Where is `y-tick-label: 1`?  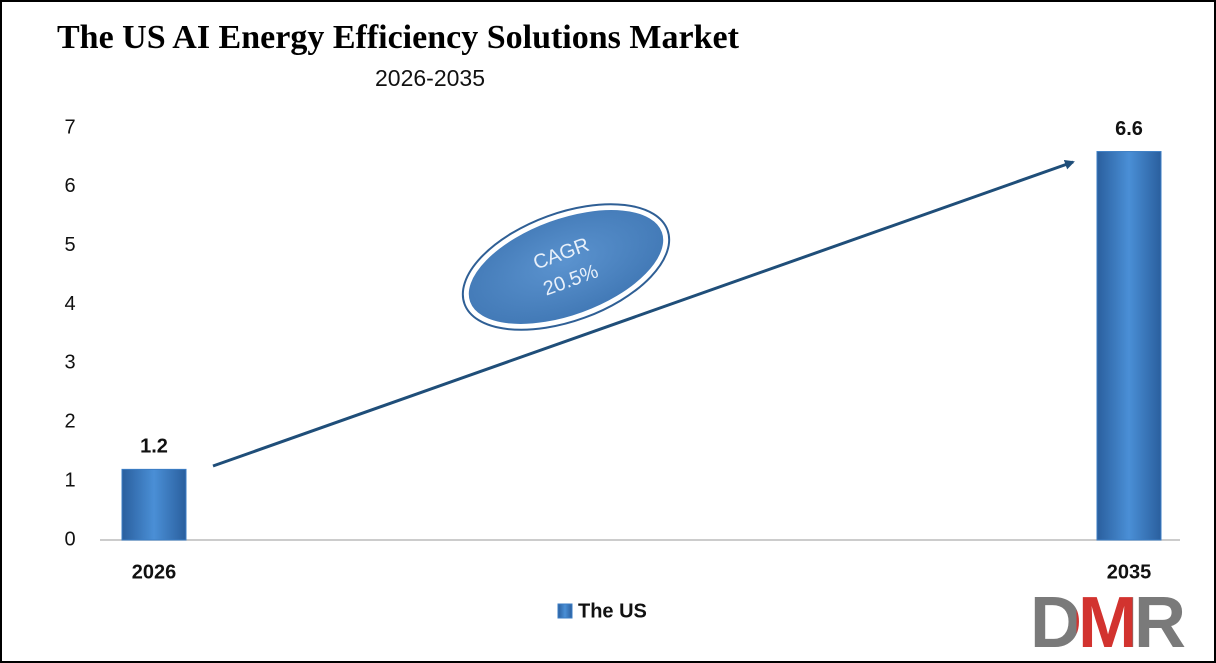 y-tick-label: 1 is located at coordinates (69, 480).